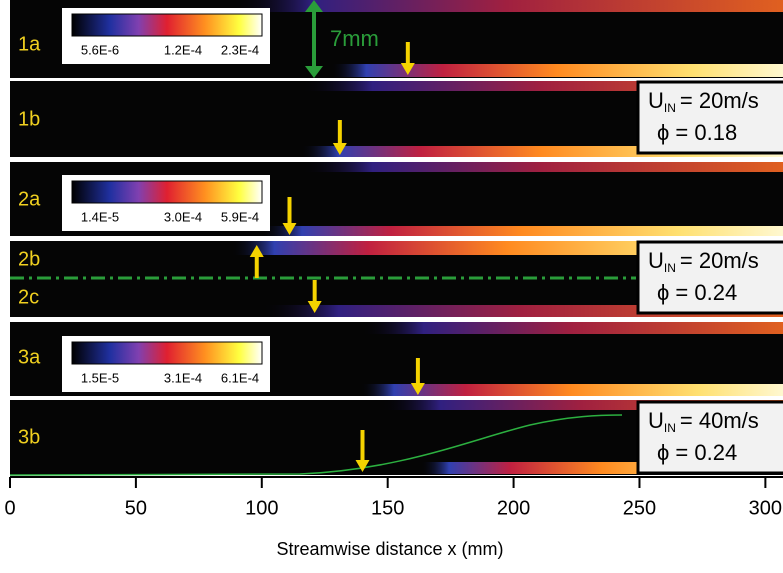 The image size is (783, 573). I want to click on colorbar-label: 6.1E-4, so click(240, 377).